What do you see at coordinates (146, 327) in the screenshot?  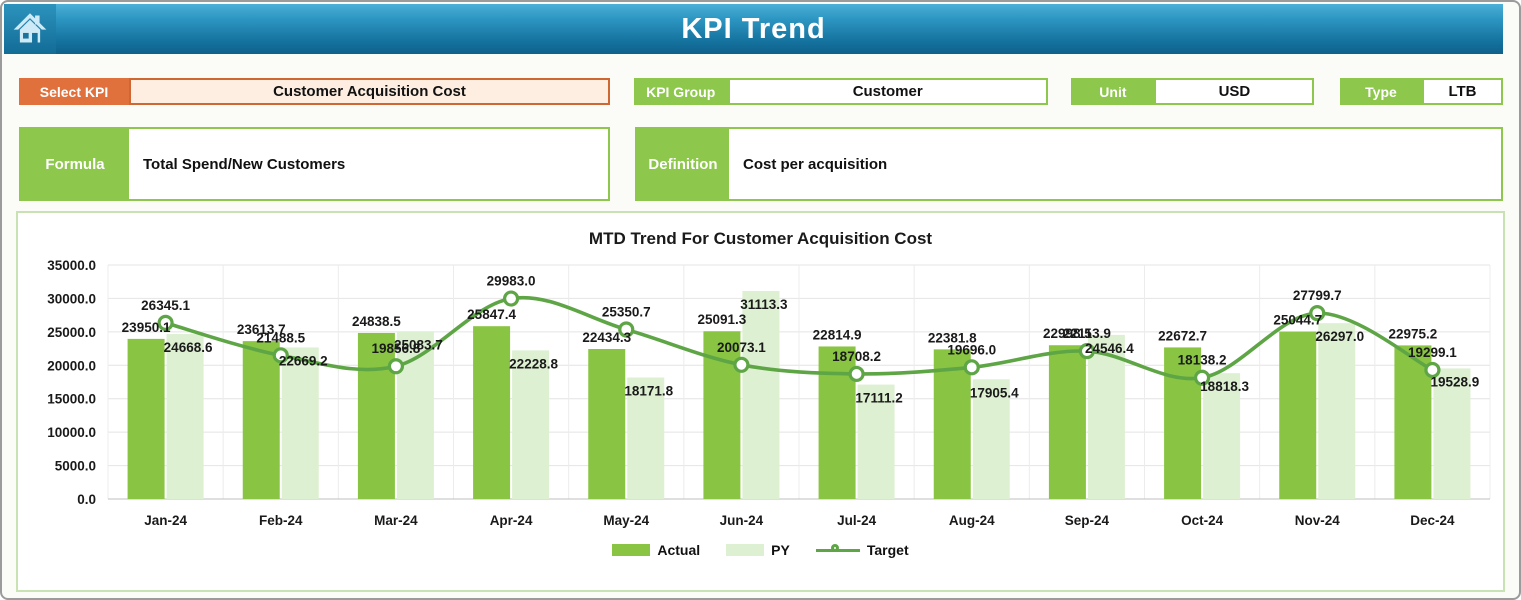 I see `svg-text: 23950.1` at bounding box center [146, 327].